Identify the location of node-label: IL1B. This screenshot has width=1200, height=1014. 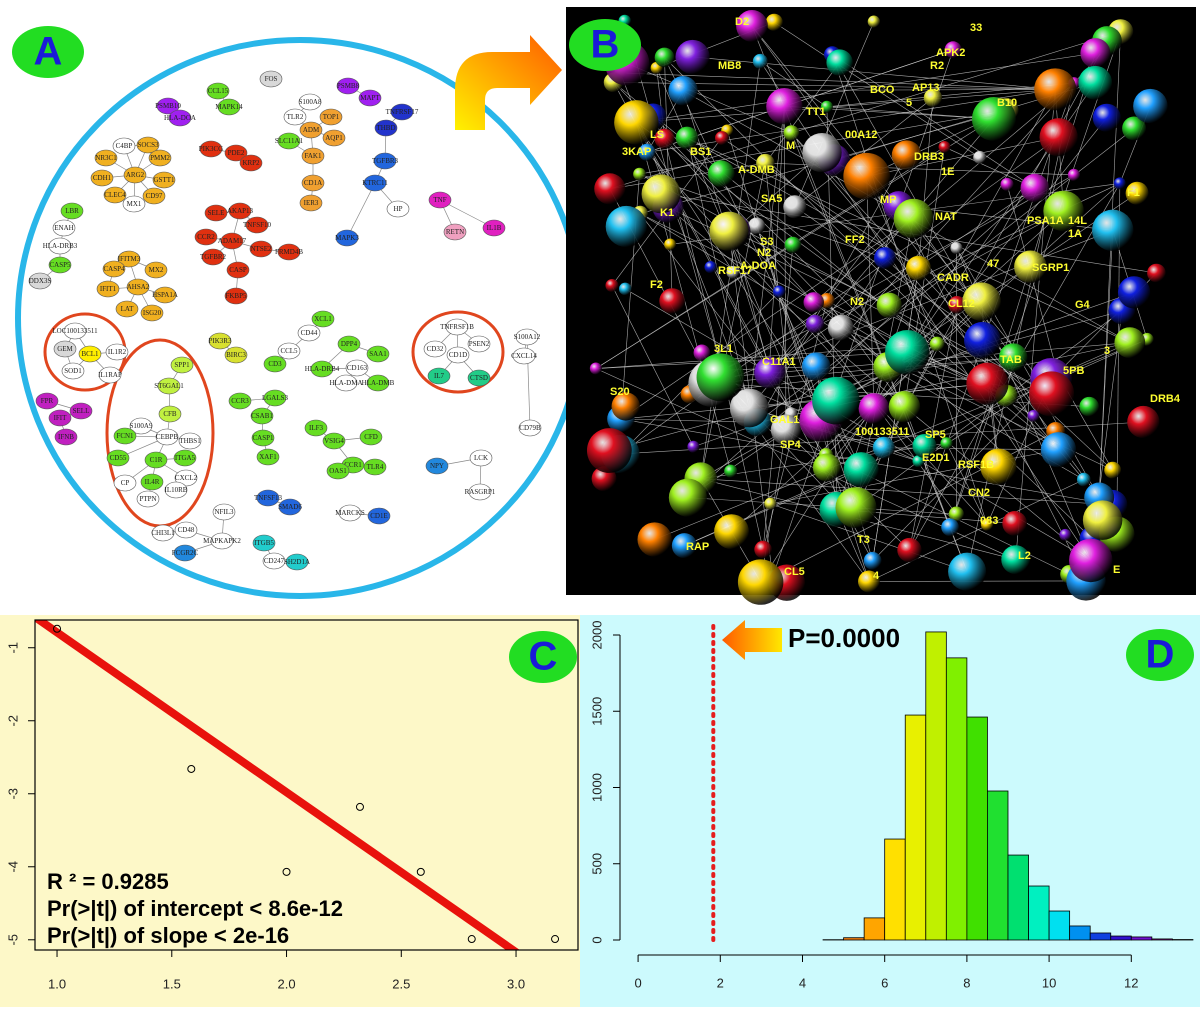
(494, 228).